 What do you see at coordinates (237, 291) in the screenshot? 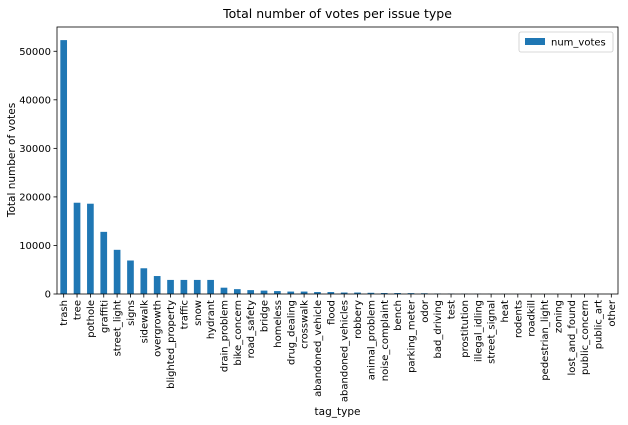
I see `bar-bike_concern` at bounding box center [237, 291].